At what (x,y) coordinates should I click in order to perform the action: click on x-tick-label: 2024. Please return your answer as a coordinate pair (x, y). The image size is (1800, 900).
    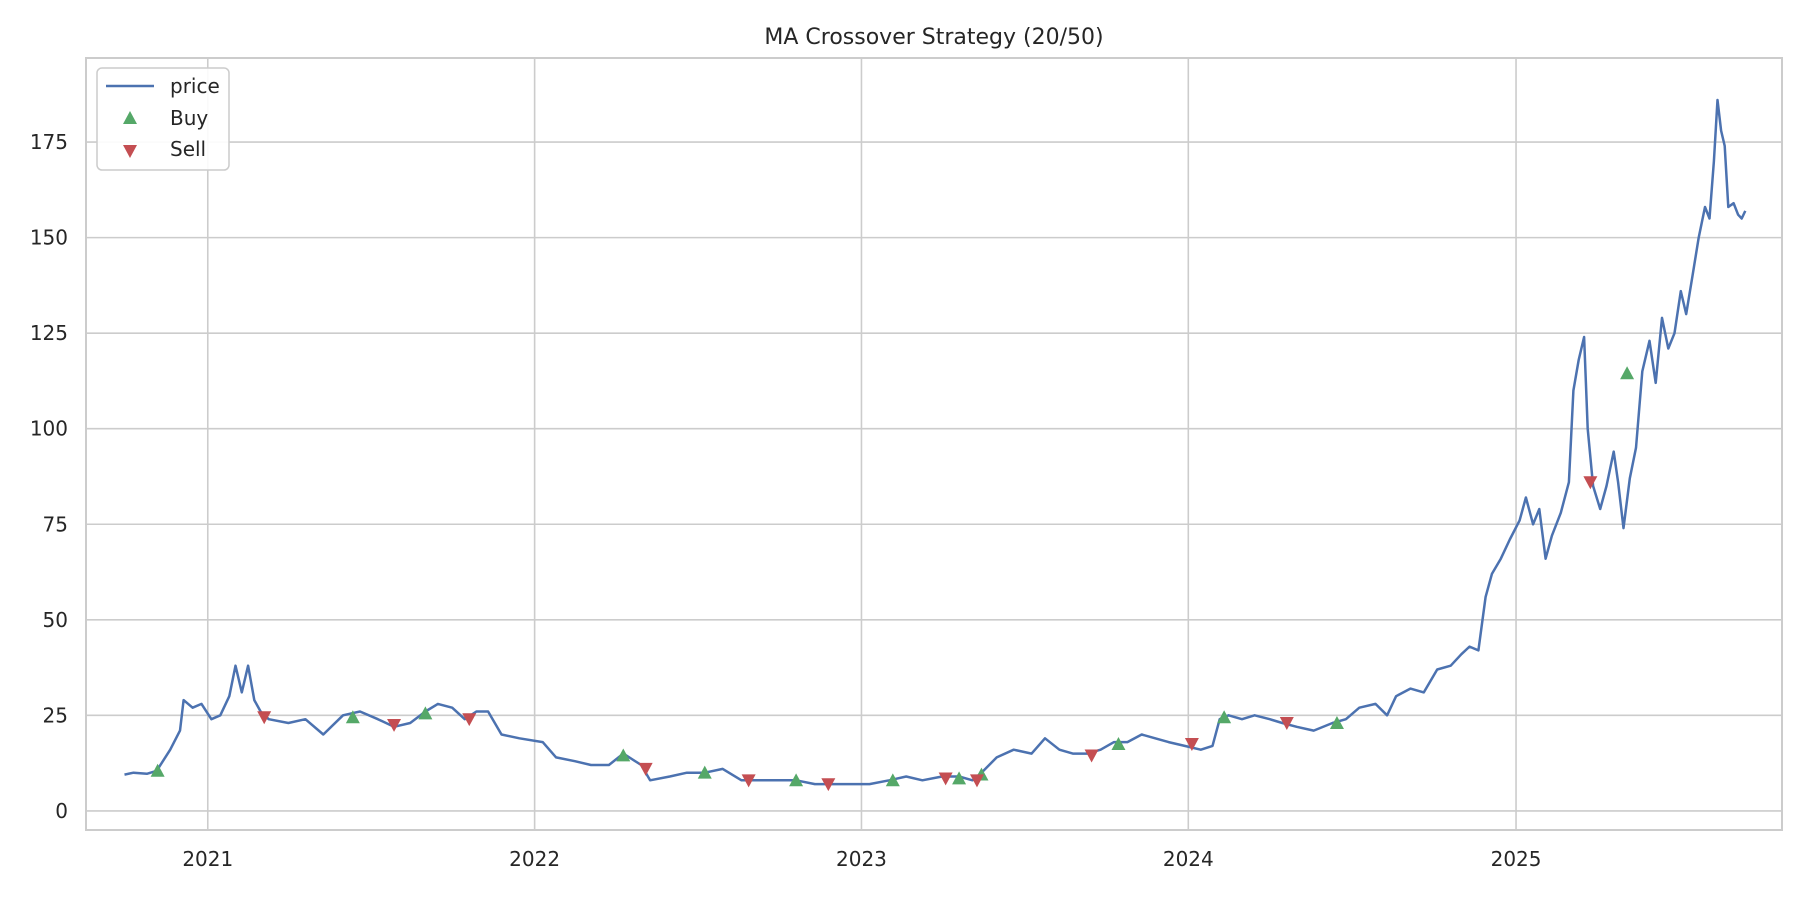
    Looking at the image, I should click on (1188, 859).